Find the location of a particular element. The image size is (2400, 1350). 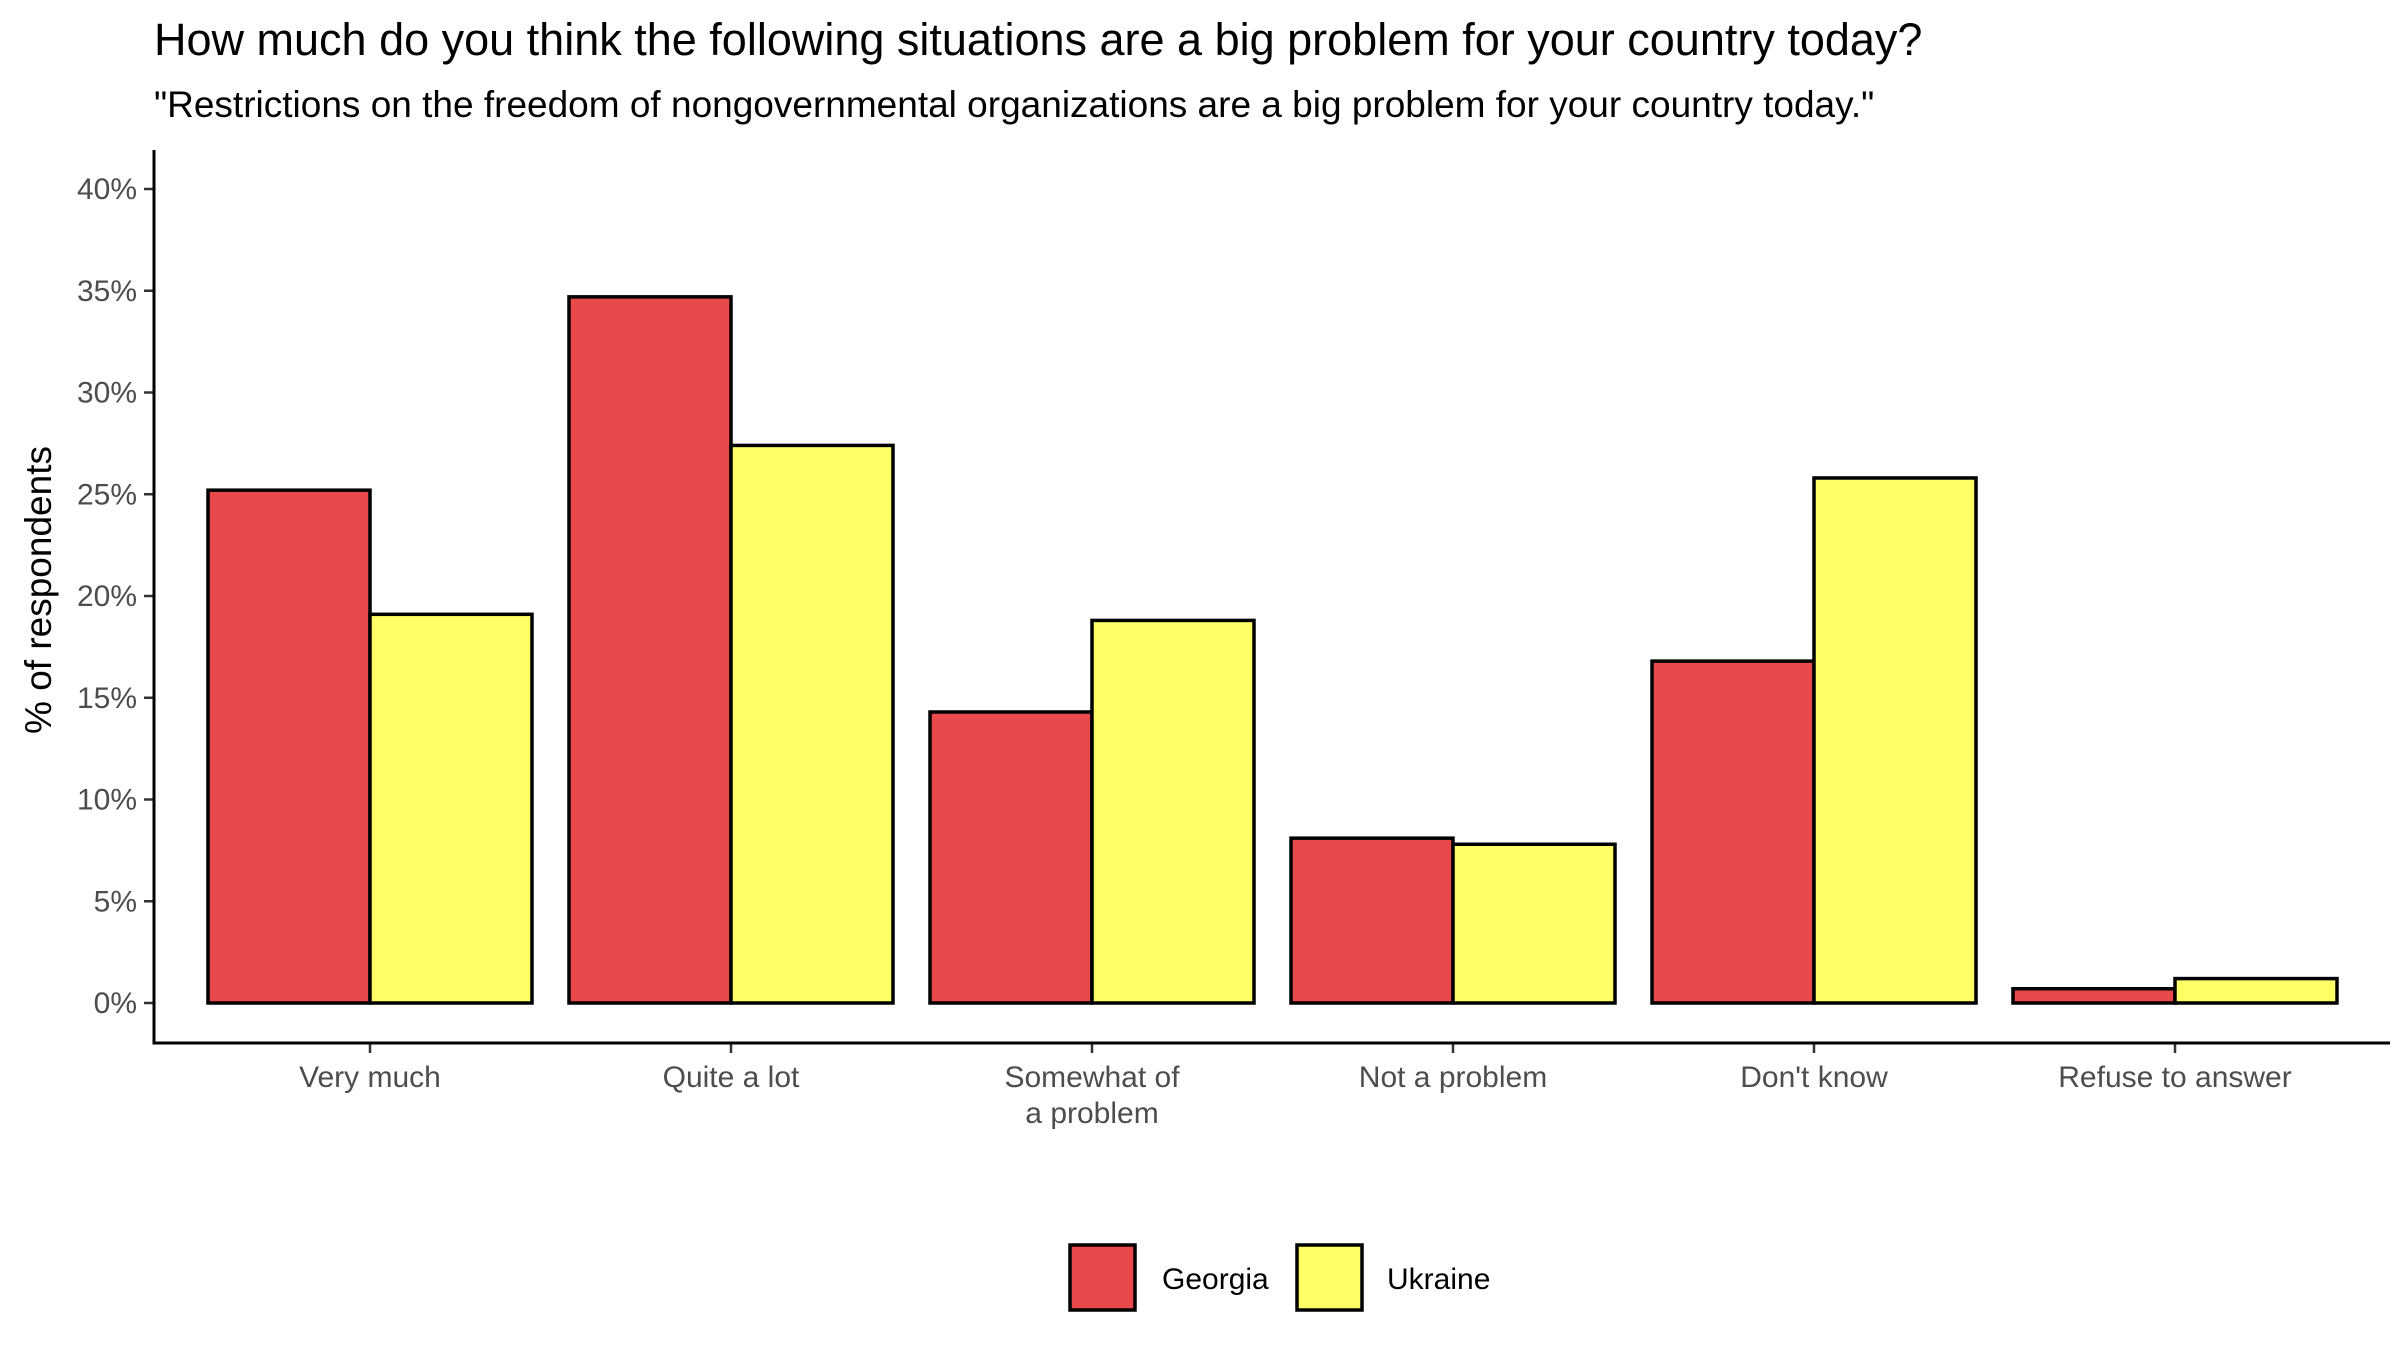

x-tick-label: Refuse to answer is located at coordinates (2174, 1077).